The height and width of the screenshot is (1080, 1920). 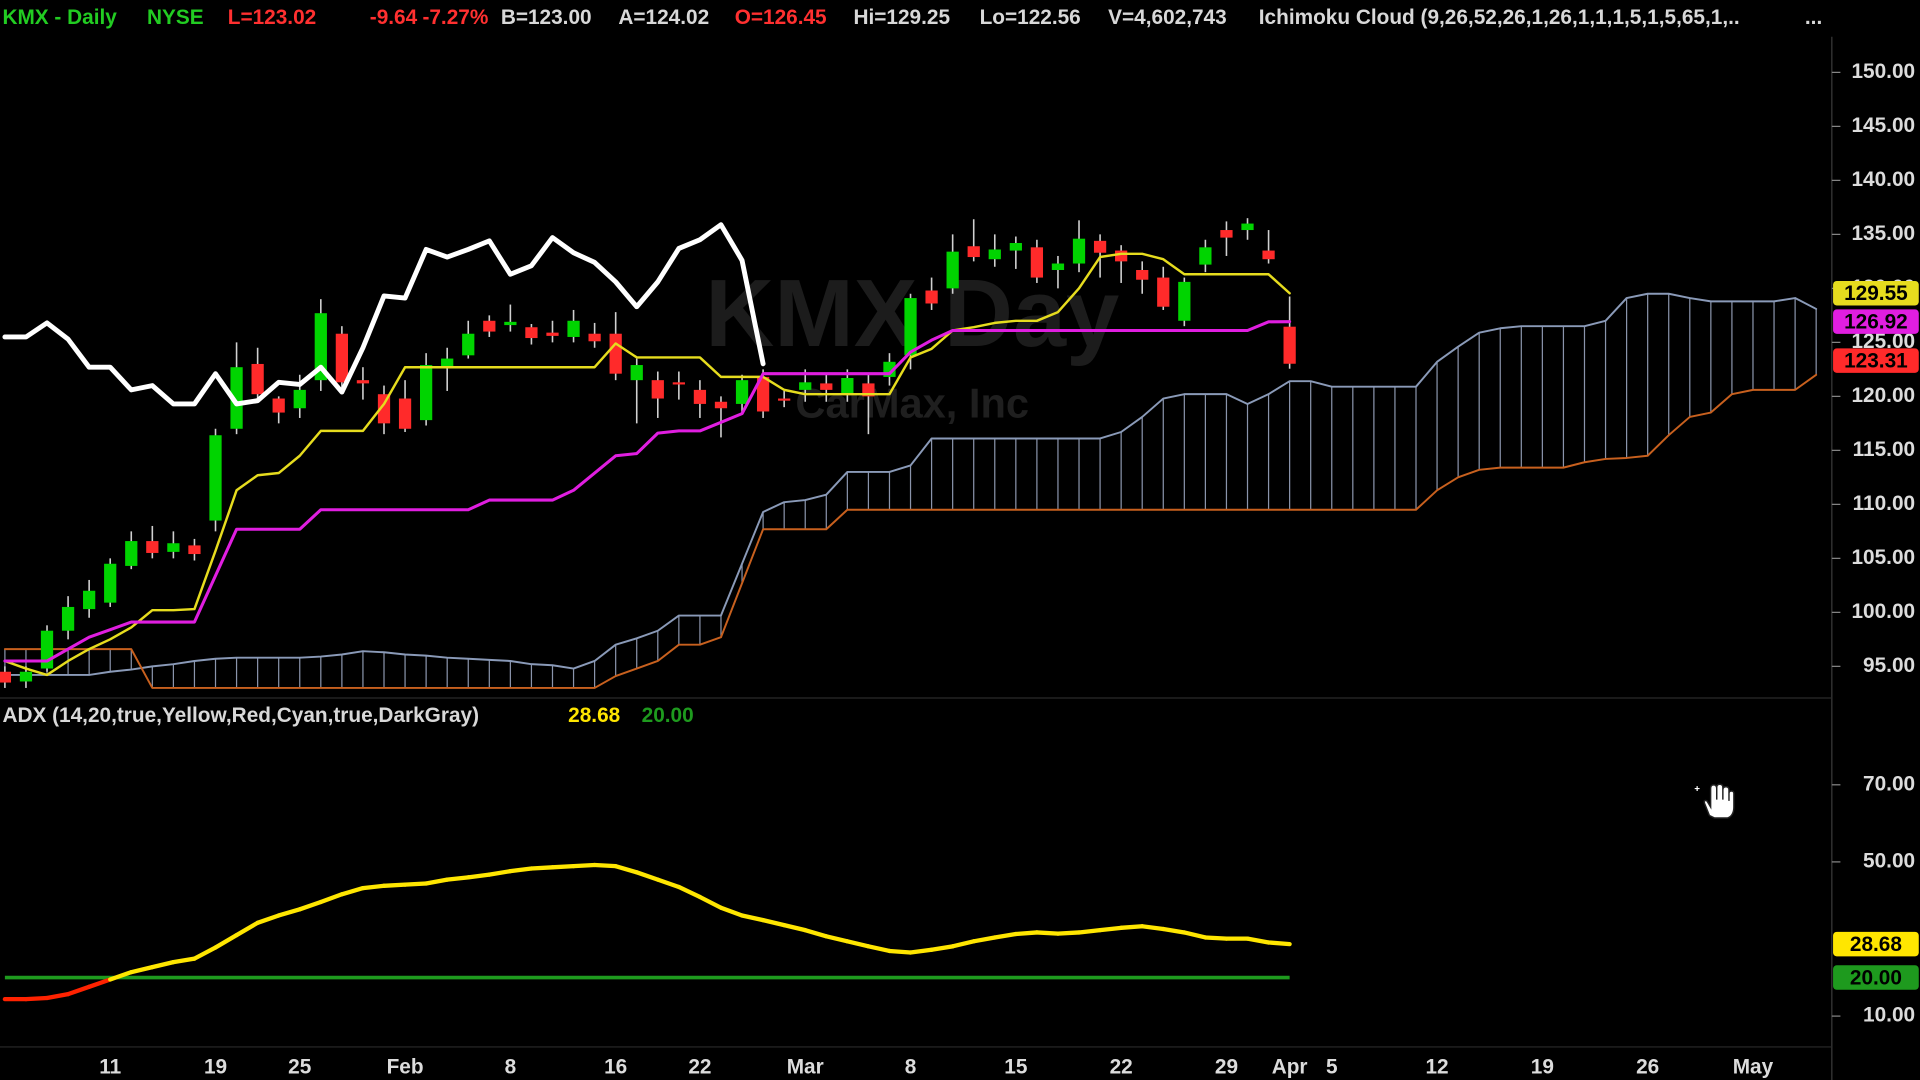 I want to click on x-tick-label: 19, so click(x=1542, y=1066).